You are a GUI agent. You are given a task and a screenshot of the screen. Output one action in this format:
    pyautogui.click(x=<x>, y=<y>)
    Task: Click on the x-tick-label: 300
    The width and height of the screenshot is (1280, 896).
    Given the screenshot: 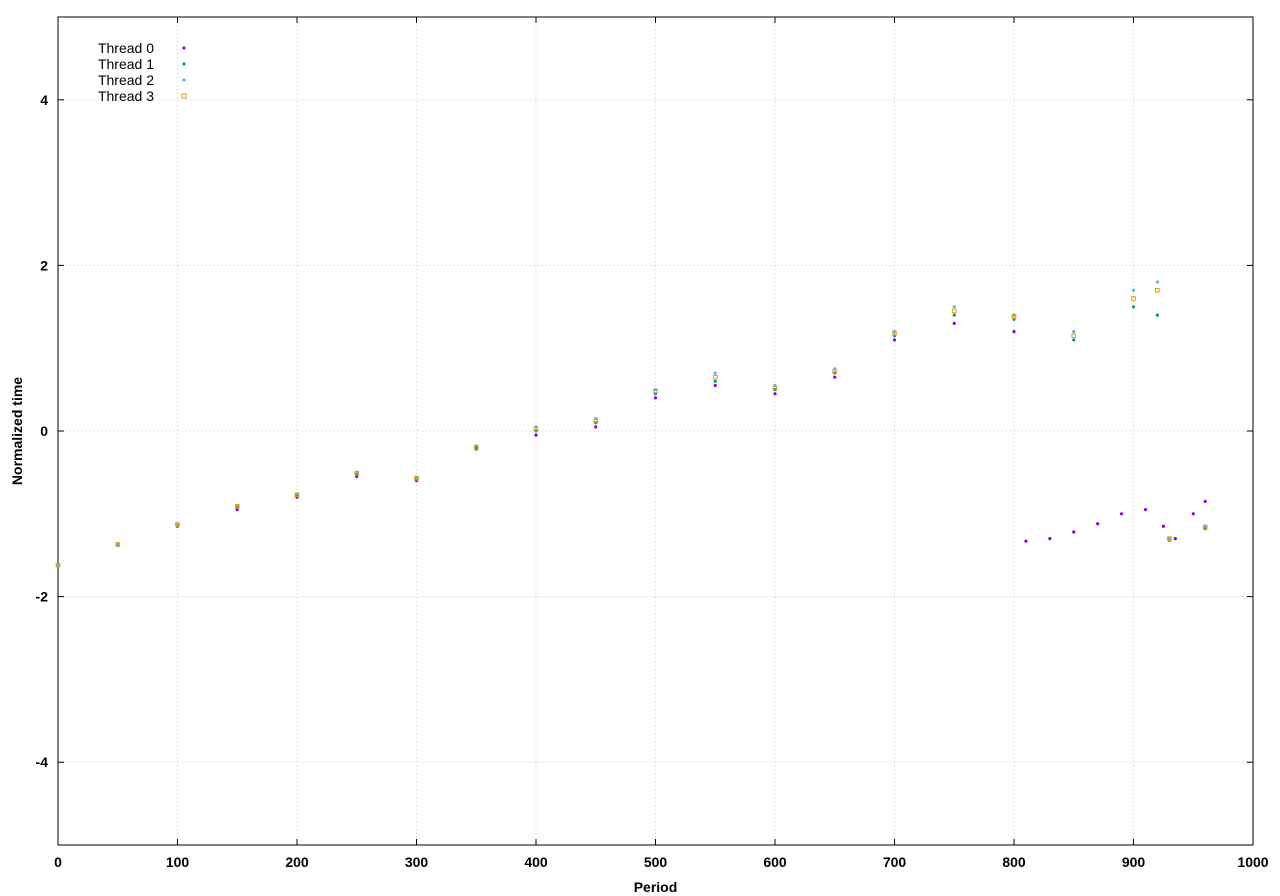 What is the action you would take?
    pyautogui.click(x=417, y=862)
    